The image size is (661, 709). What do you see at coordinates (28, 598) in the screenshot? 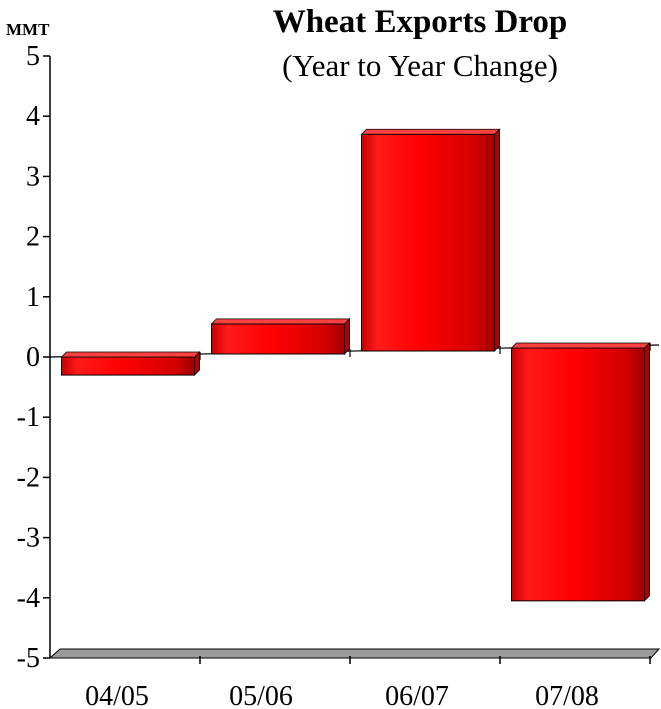
I see `y-tick-label: -4` at bounding box center [28, 598].